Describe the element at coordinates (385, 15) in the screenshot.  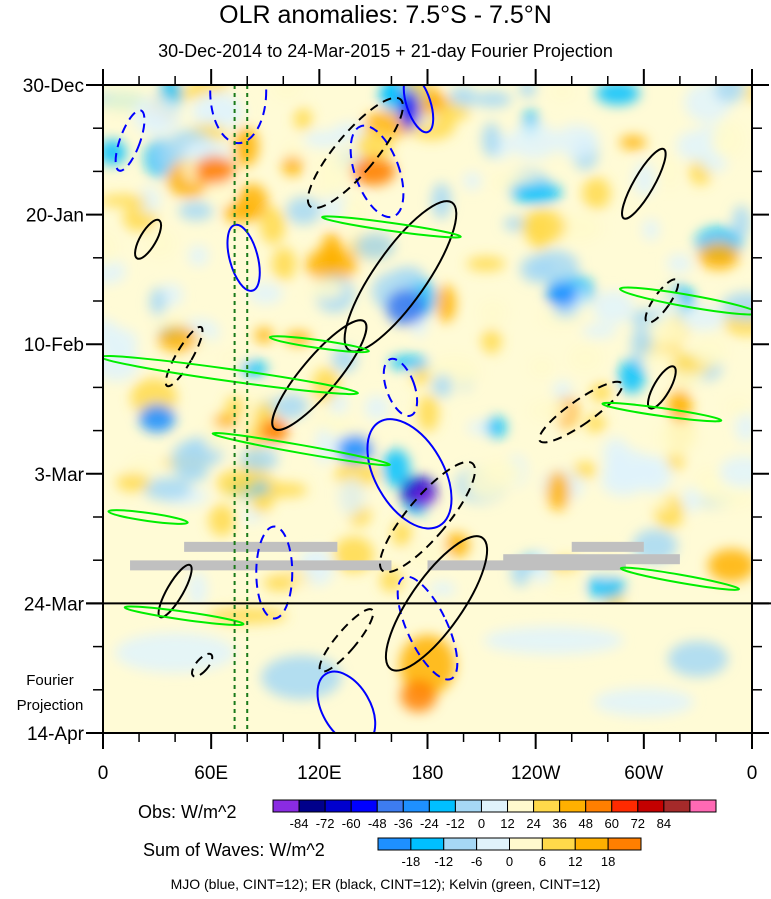
I see `chart-title: OLR anomalies: 7.5°S - 7.5°N` at that location.